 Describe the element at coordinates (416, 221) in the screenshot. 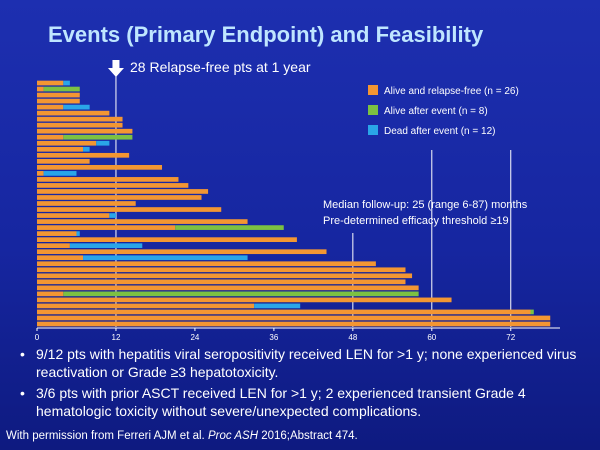

I see `threshold-note: Pre-determined efficacy threshold ≥19` at that location.